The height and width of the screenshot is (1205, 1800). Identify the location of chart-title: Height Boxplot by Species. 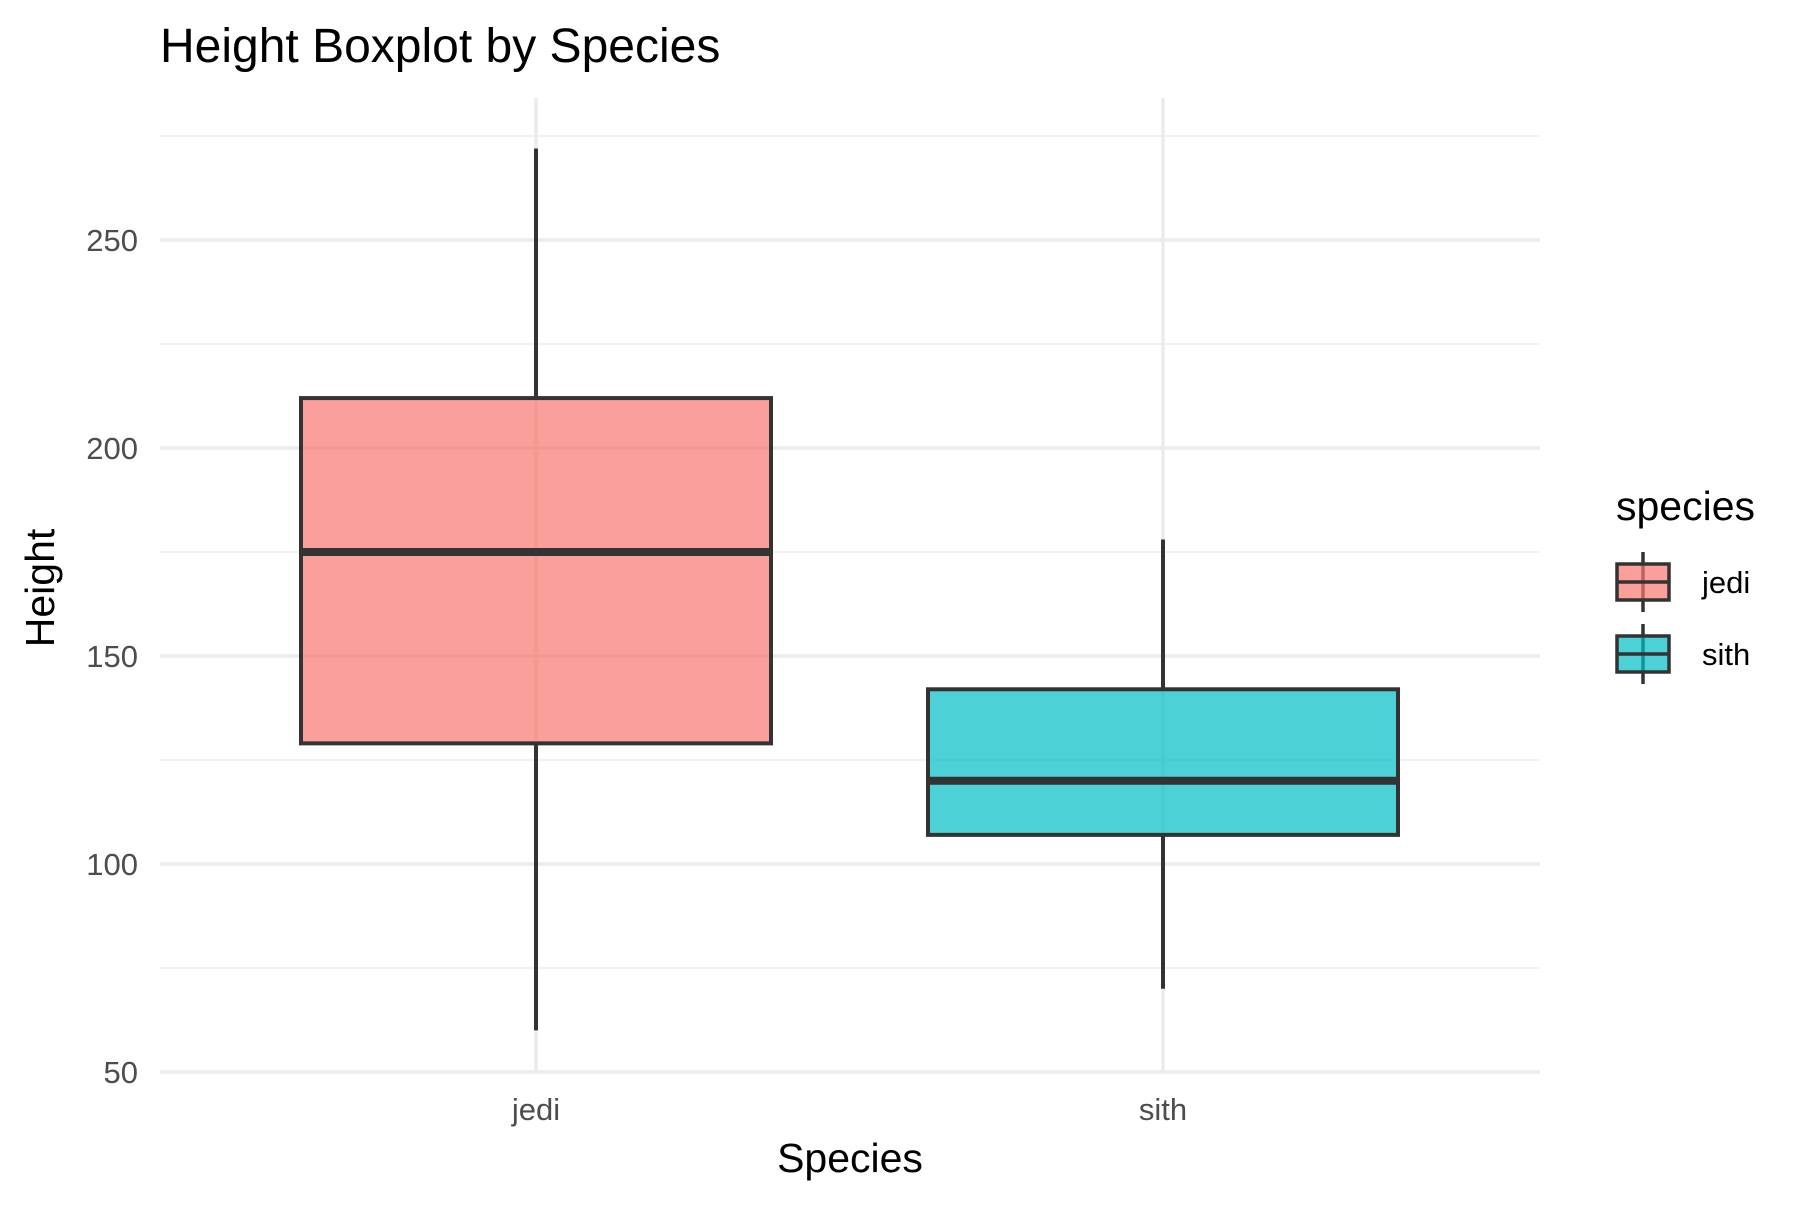
(440, 46).